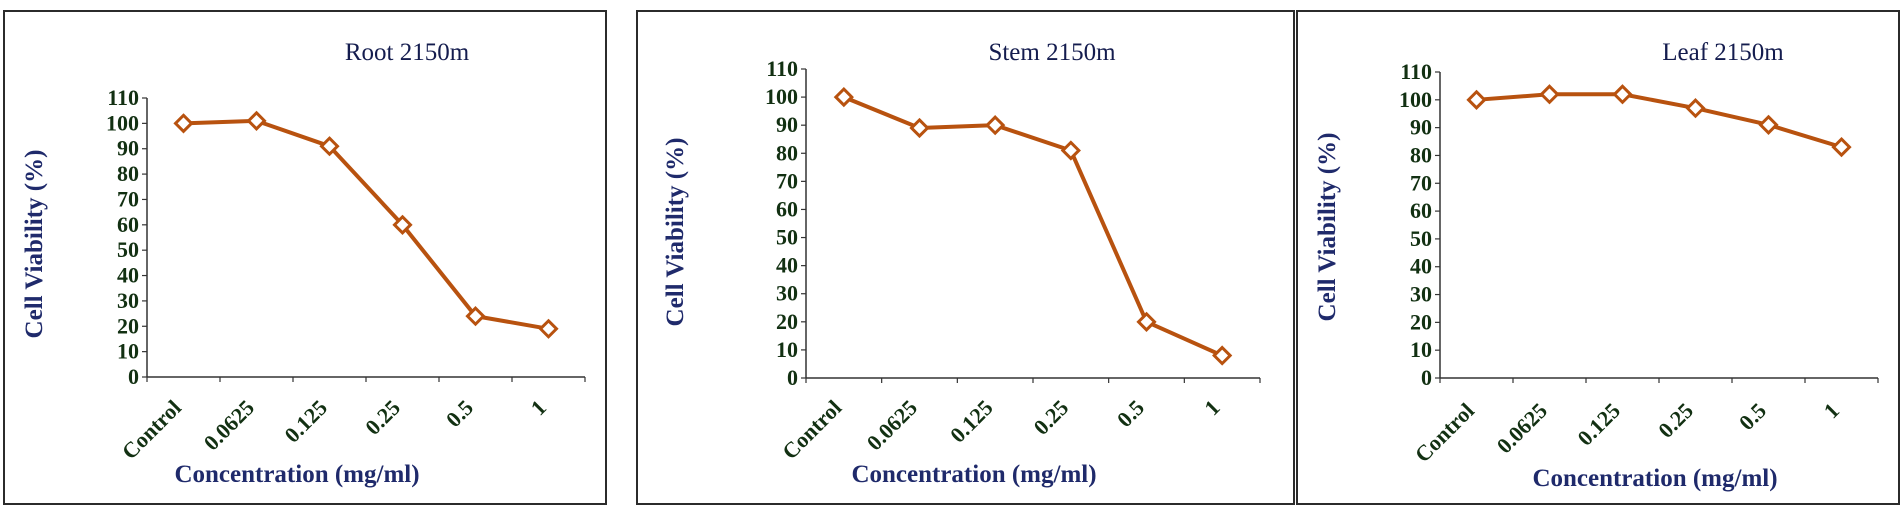 The width and height of the screenshot is (1902, 515). Describe the element at coordinates (1052, 52) in the screenshot. I see `chart-title: Stem 2150m` at that location.